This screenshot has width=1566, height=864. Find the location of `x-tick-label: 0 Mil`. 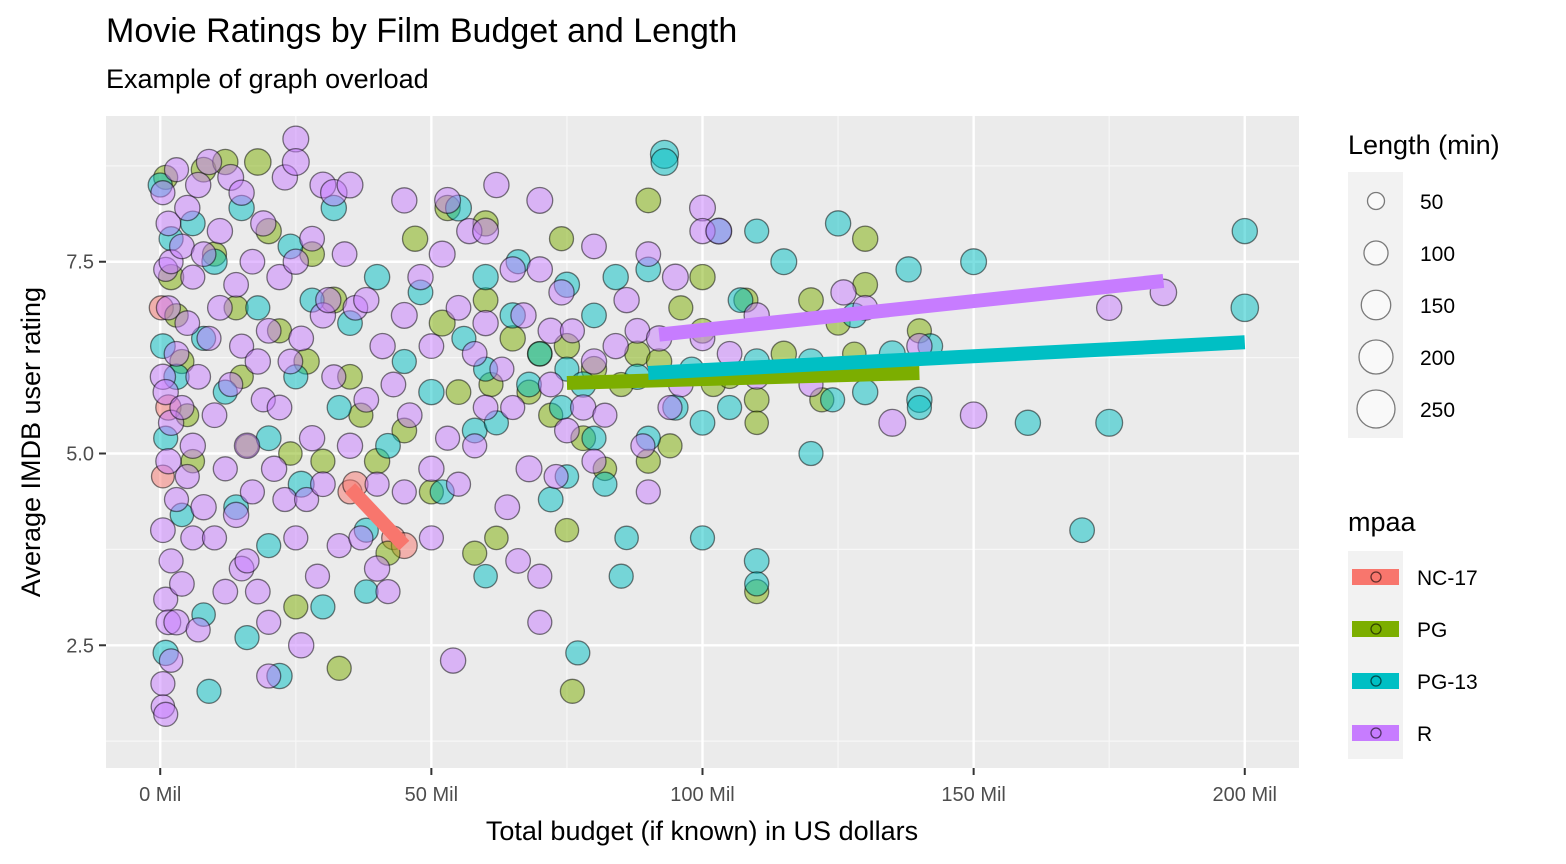

x-tick-label: 0 Mil is located at coordinates (160, 795).